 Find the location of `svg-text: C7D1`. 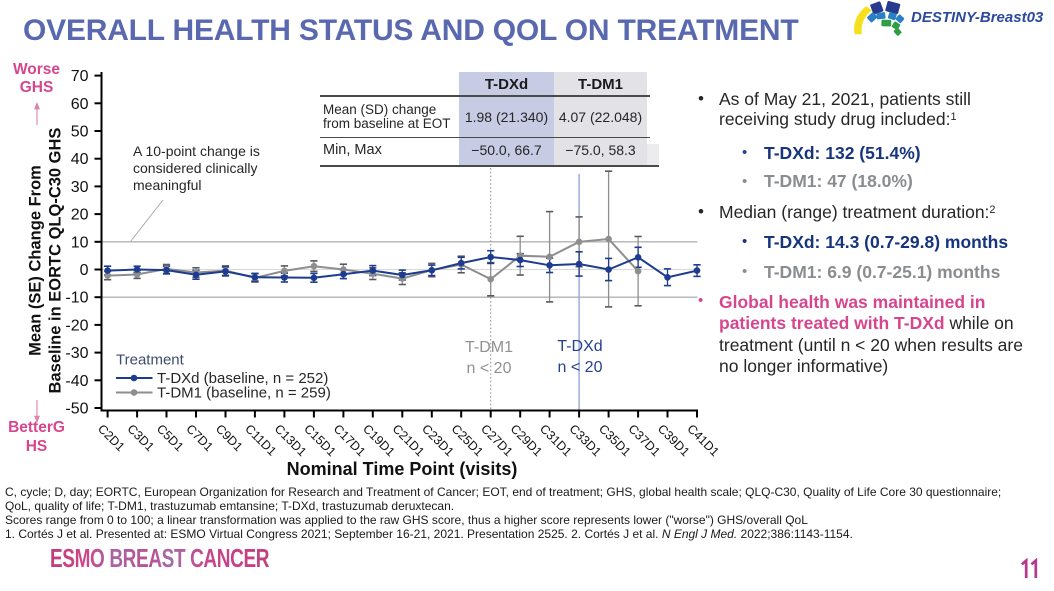

svg-text: C7D1 is located at coordinates (199, 438).